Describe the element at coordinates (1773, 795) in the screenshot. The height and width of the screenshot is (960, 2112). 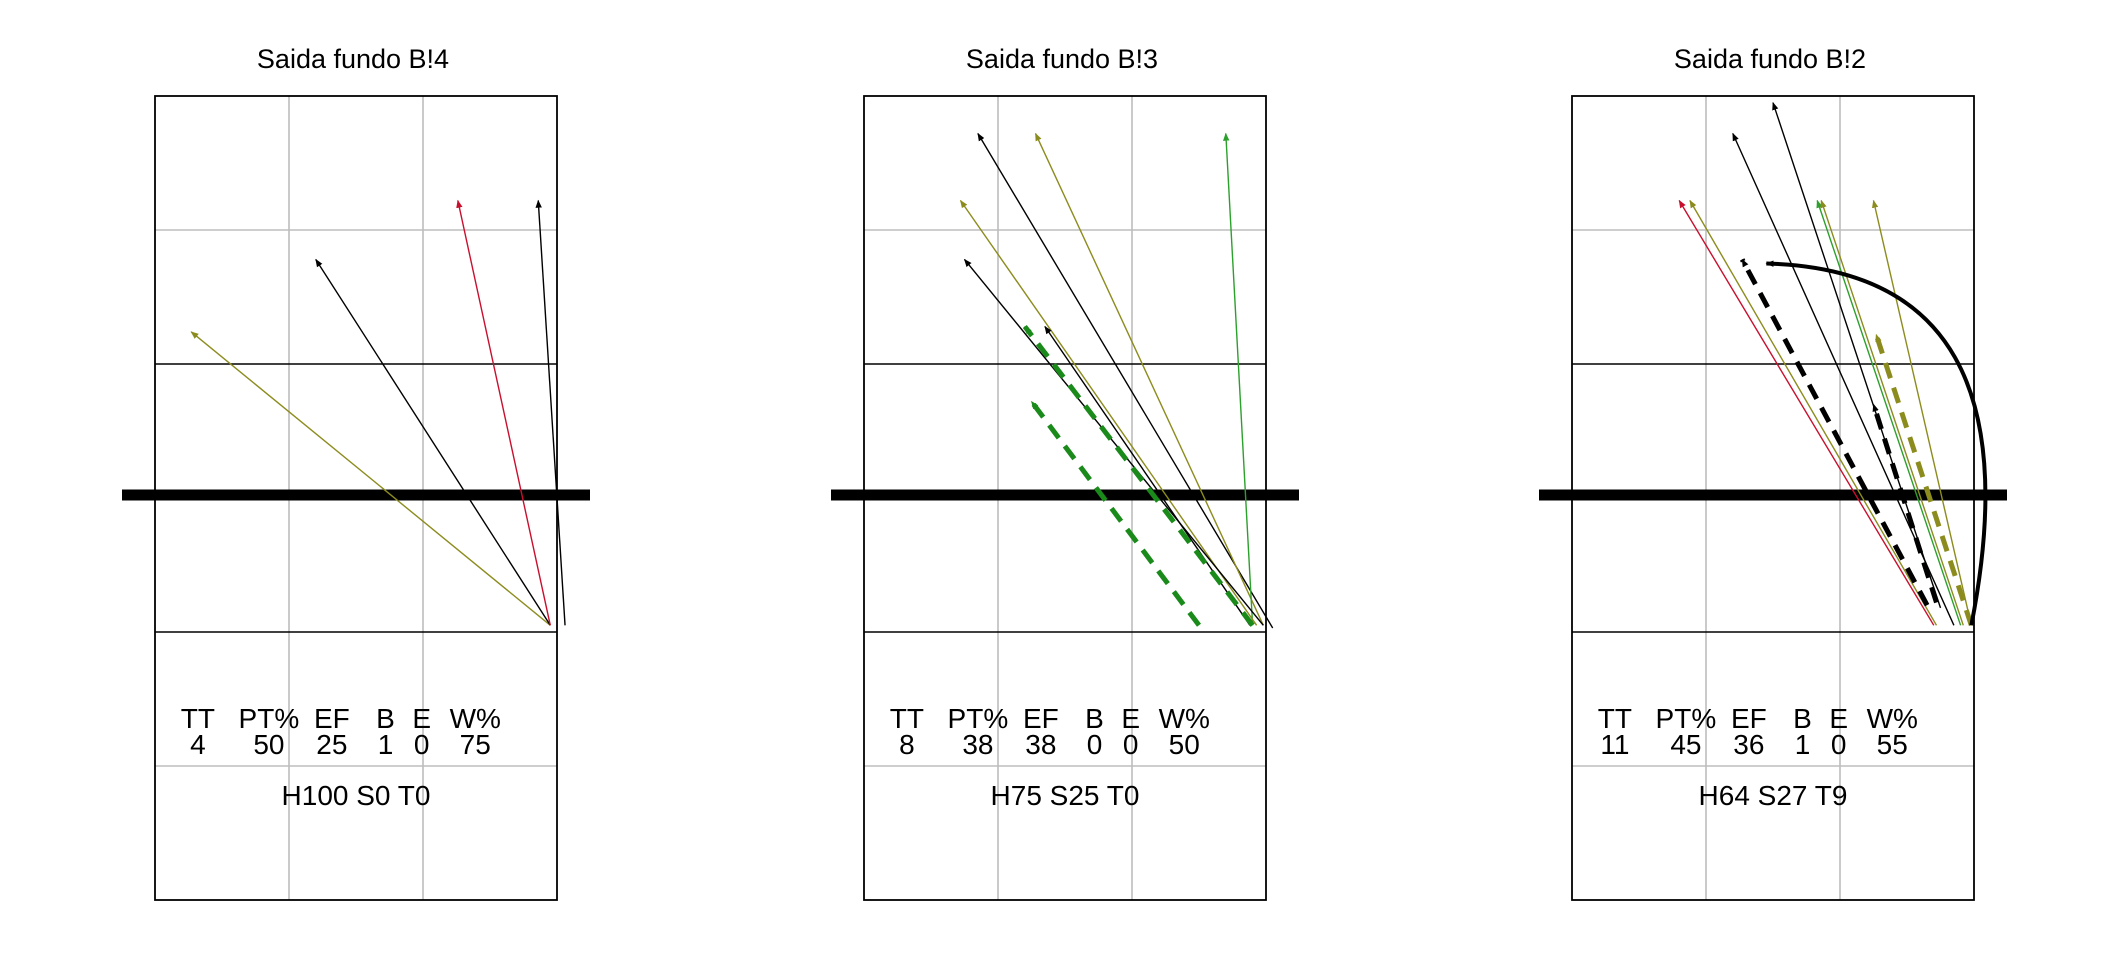
I see `summary-label: H64 S27 T9` at that location.